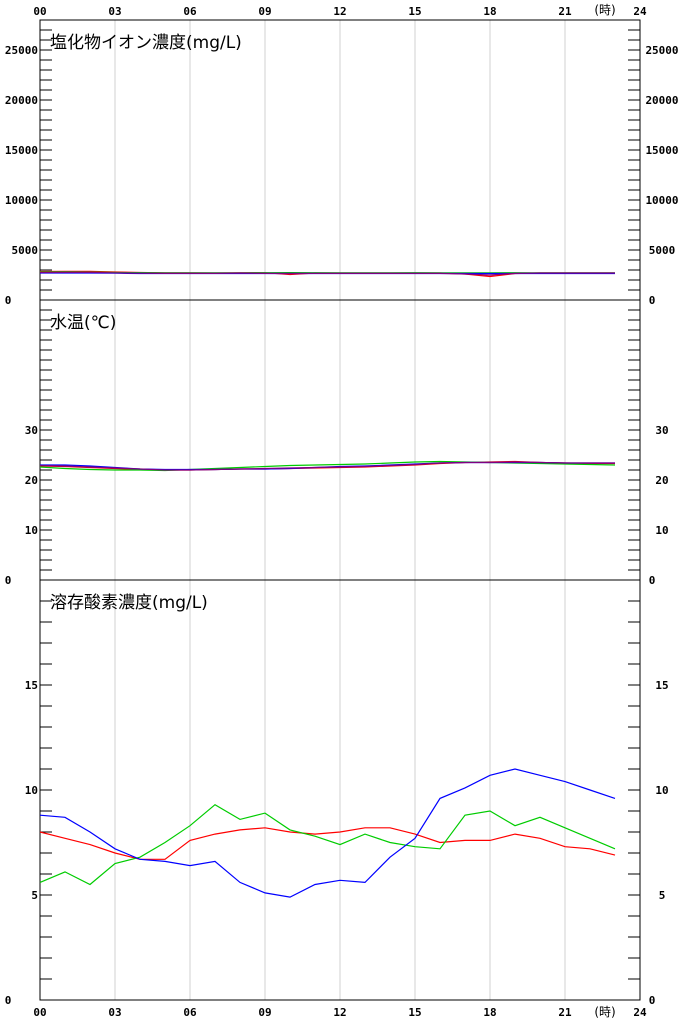  Describe the element at coordinates (39, 1012) in the screenshot. I see `bottom-hour-tick-label: 00` at that location.